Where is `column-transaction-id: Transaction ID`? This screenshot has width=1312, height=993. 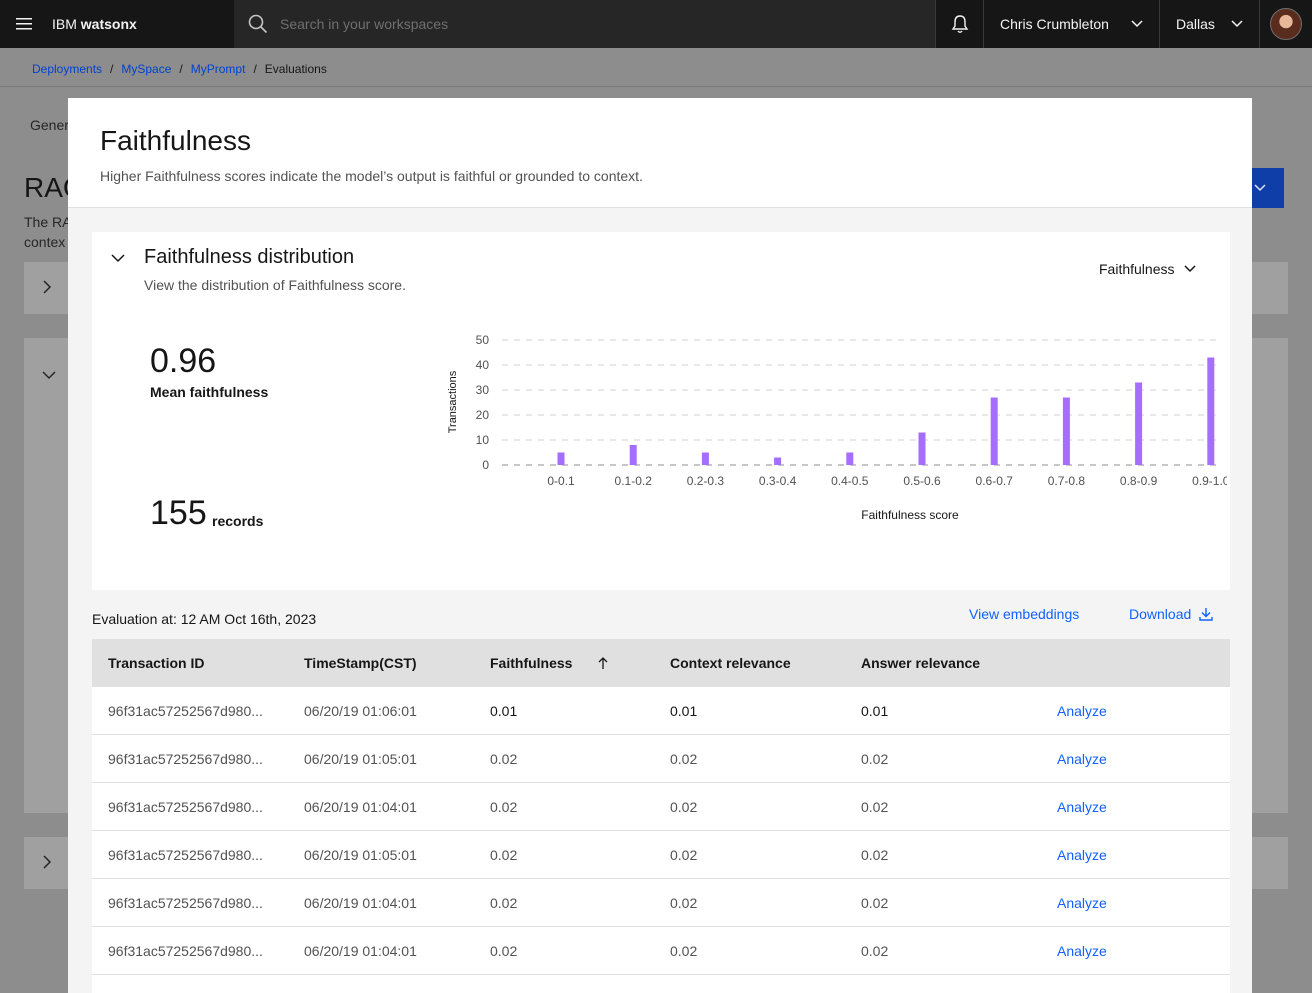 column-transaction-id: Transaction ID is located at coordinates (156, 663).